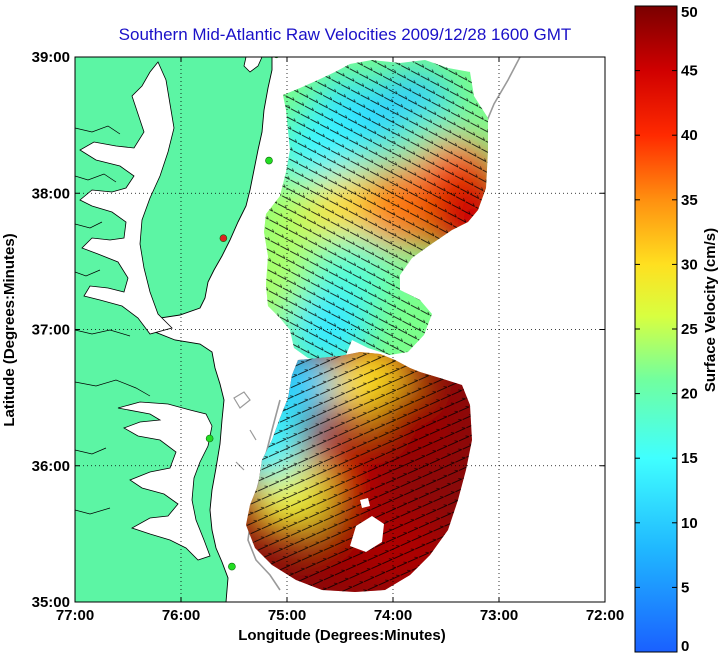 This screenshot has width=724, height=659. I want to click on hf-radar-stations, so click(242, 314).